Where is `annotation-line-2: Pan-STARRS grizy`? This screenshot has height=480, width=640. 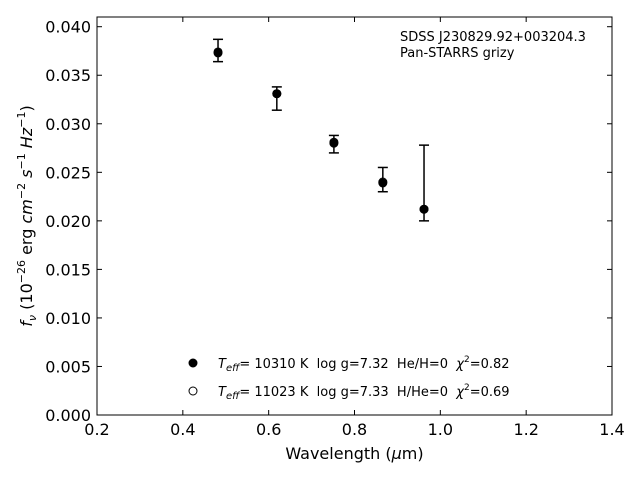 annotation-line-2: Pan-STARRS grizy is located at coordinates (457, 53).